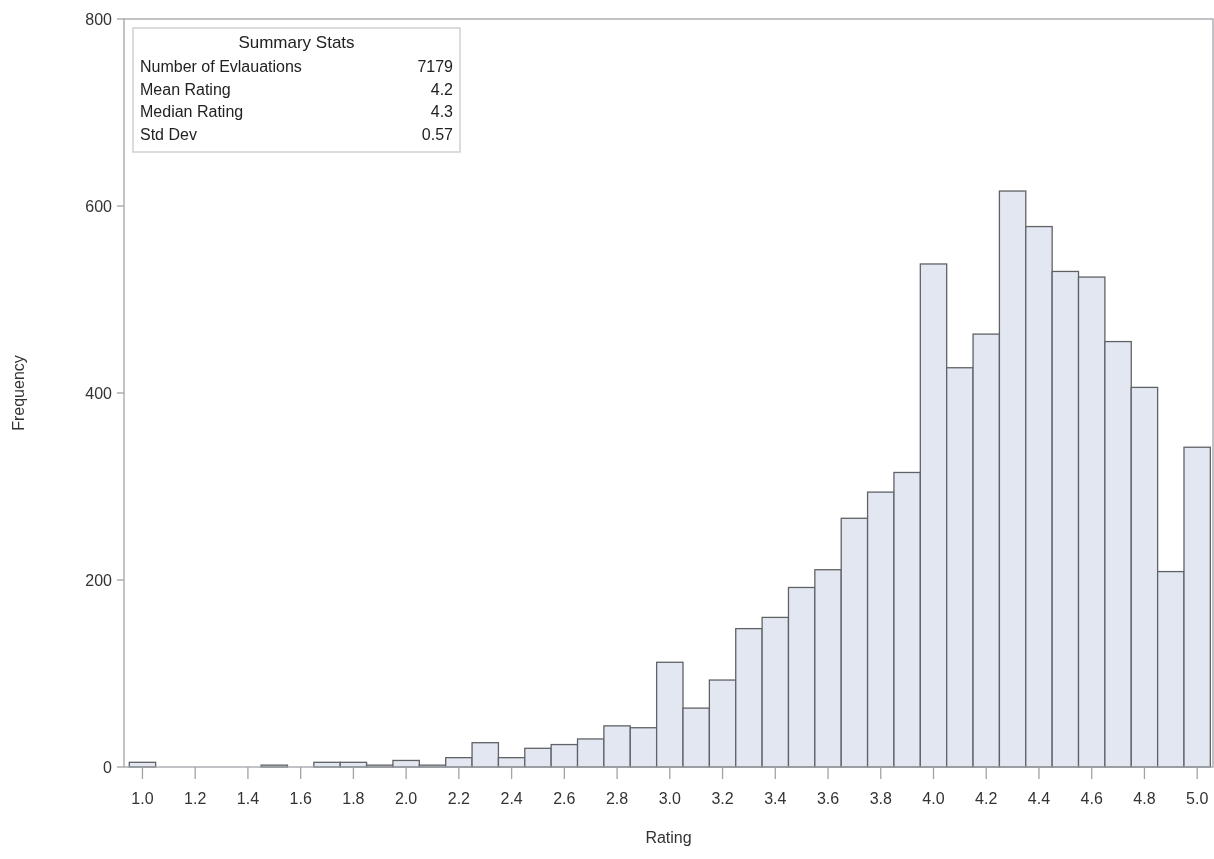  What do you see at coordinates (775, 798) in the screenshot?
I see `x-tick-label: 3.4` at bounding box center [775, 798].